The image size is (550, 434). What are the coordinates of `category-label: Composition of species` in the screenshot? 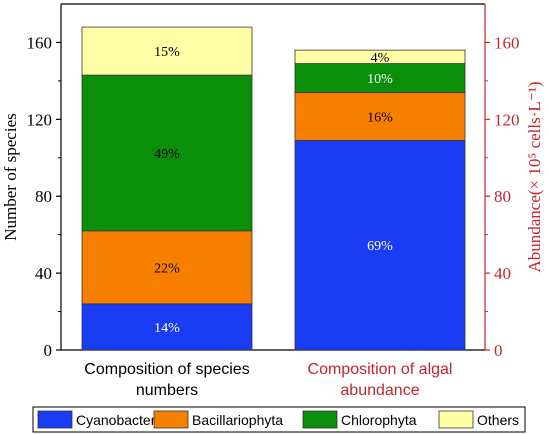 It's located at (166, 369).